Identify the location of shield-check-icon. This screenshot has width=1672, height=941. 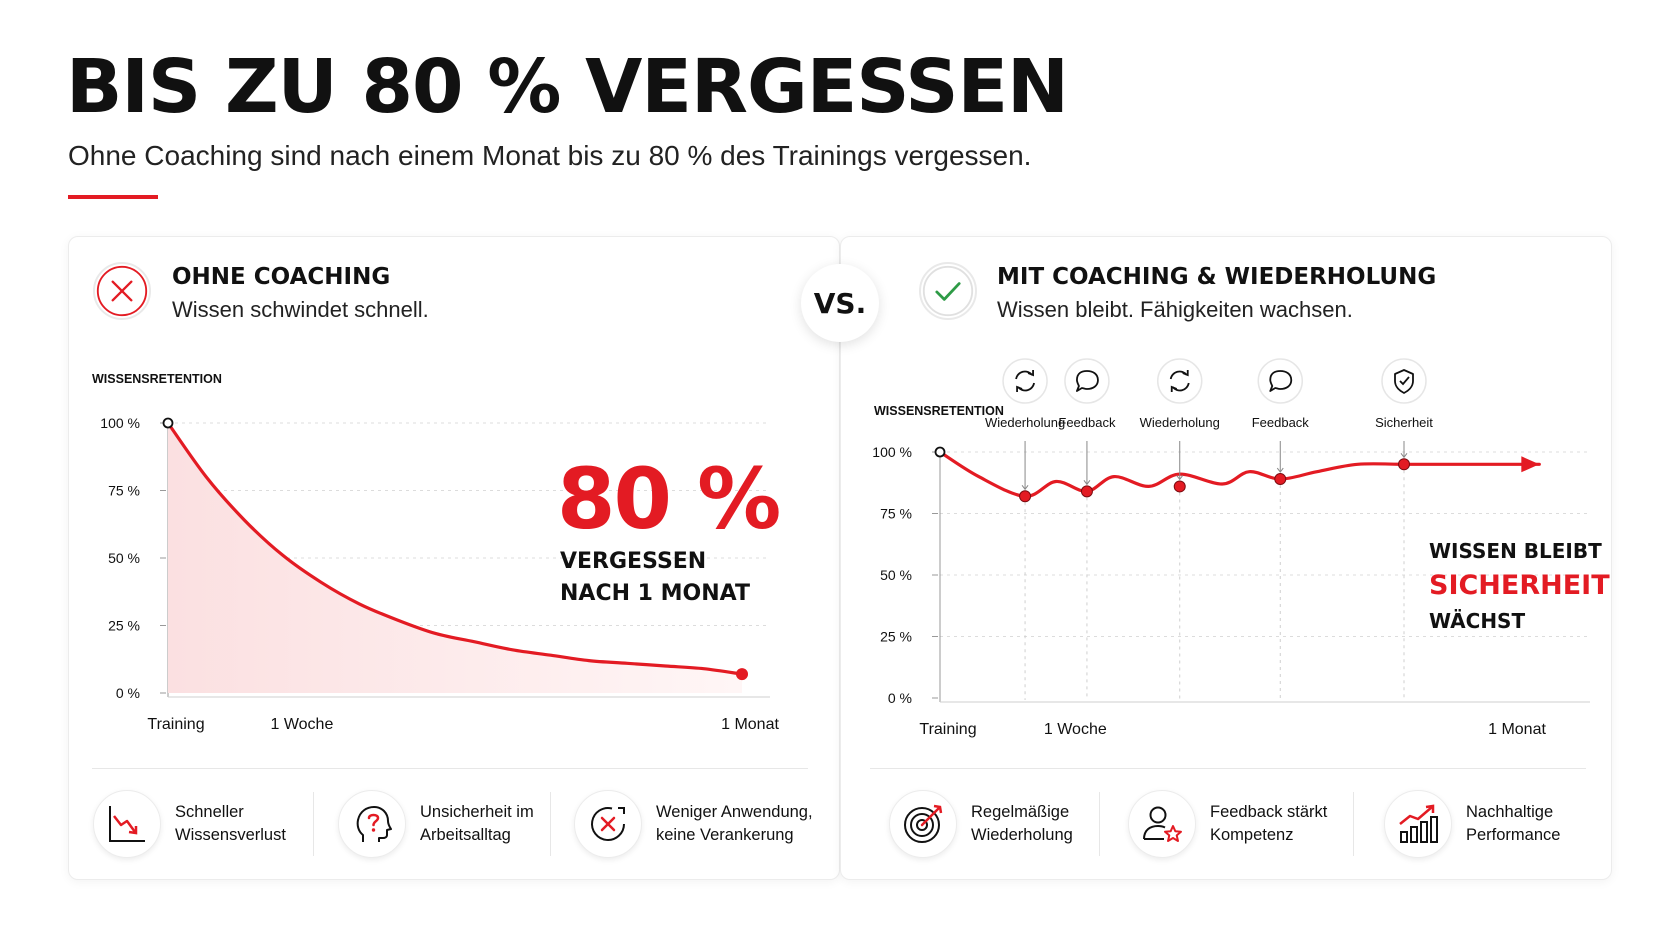
(1404, 381).